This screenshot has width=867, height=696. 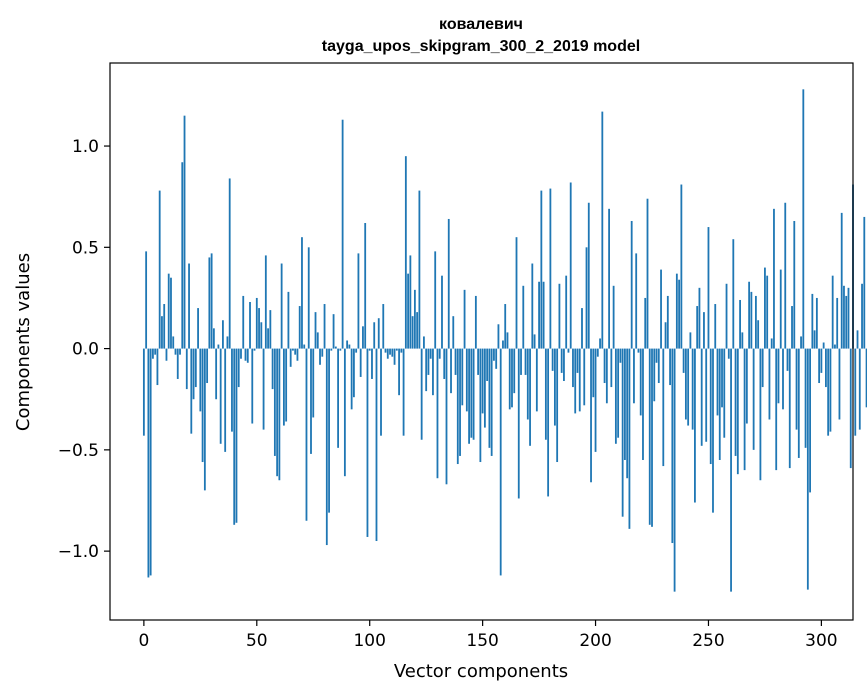 I want to click on y-tick-label: −0.5, so click(x=78, y=451).